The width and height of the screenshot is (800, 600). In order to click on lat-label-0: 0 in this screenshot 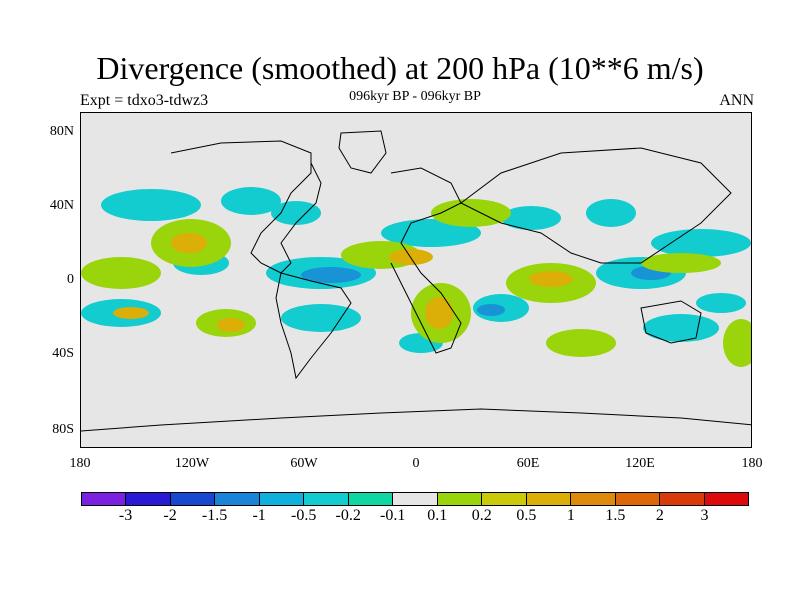, I will do `click(70, 279)`.